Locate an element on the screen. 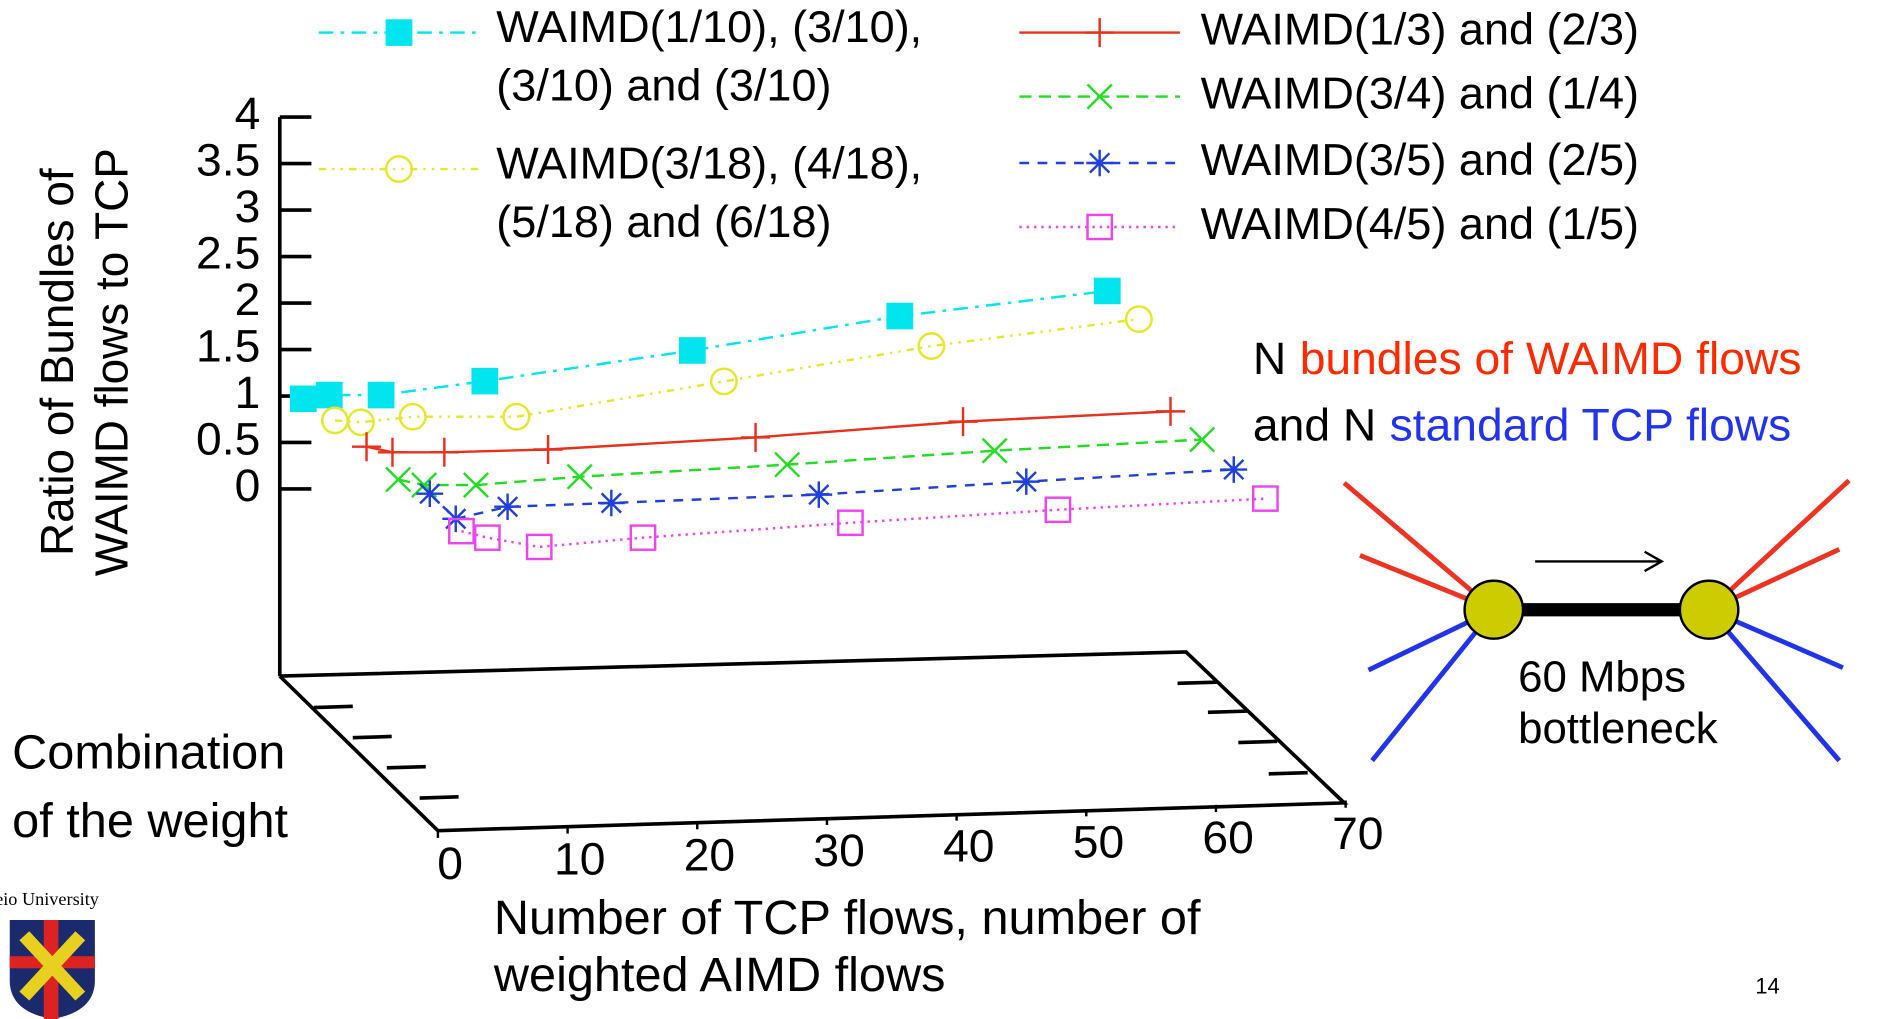 This screenshot has width=1894, height=1019. y-tick-label: 2.5 is located at coordinates (228, 253).